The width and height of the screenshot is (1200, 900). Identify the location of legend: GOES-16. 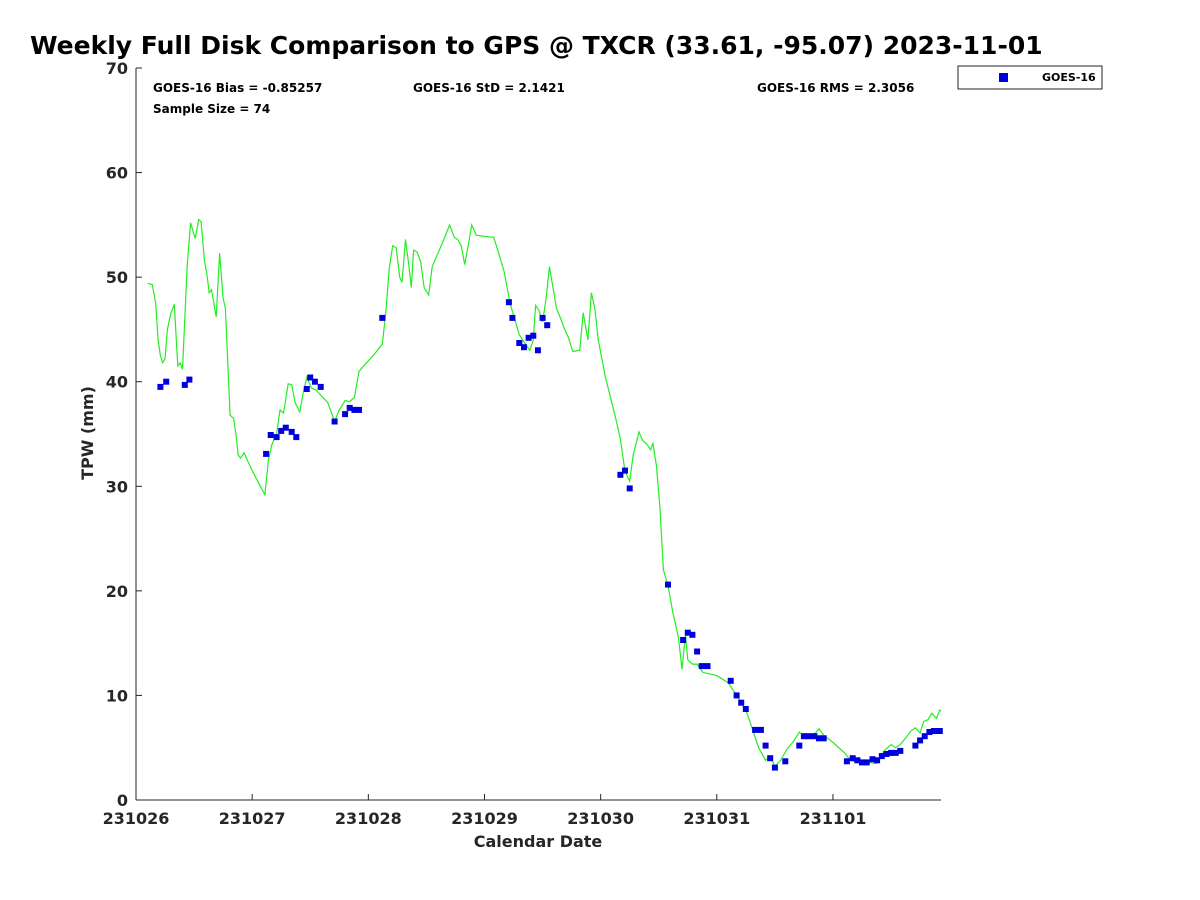
(1030, 77).